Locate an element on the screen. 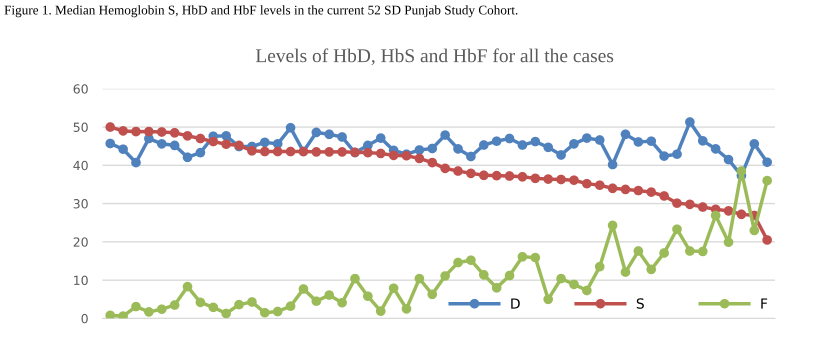  y-tick-label: 20 is located at coordinates (81, 242).